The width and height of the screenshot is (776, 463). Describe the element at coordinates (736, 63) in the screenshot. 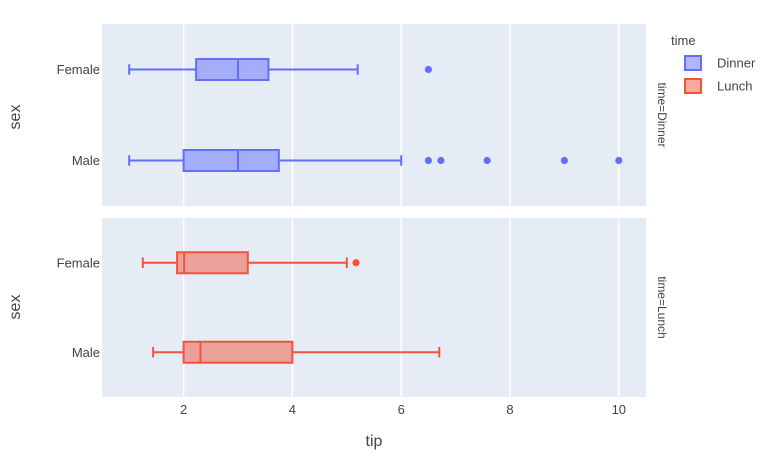

I see `legend-label: Dinner` at that location.